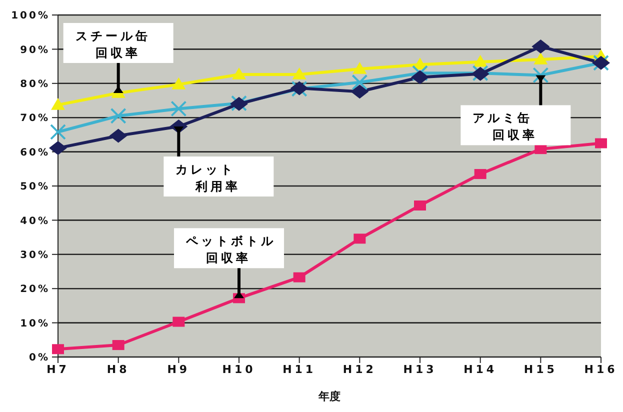 The width and height of the screenshot is (623, 412). Describe the element at coordinates (481, 369) in the screenshot. I see `x-tick-label: H14` at that location.